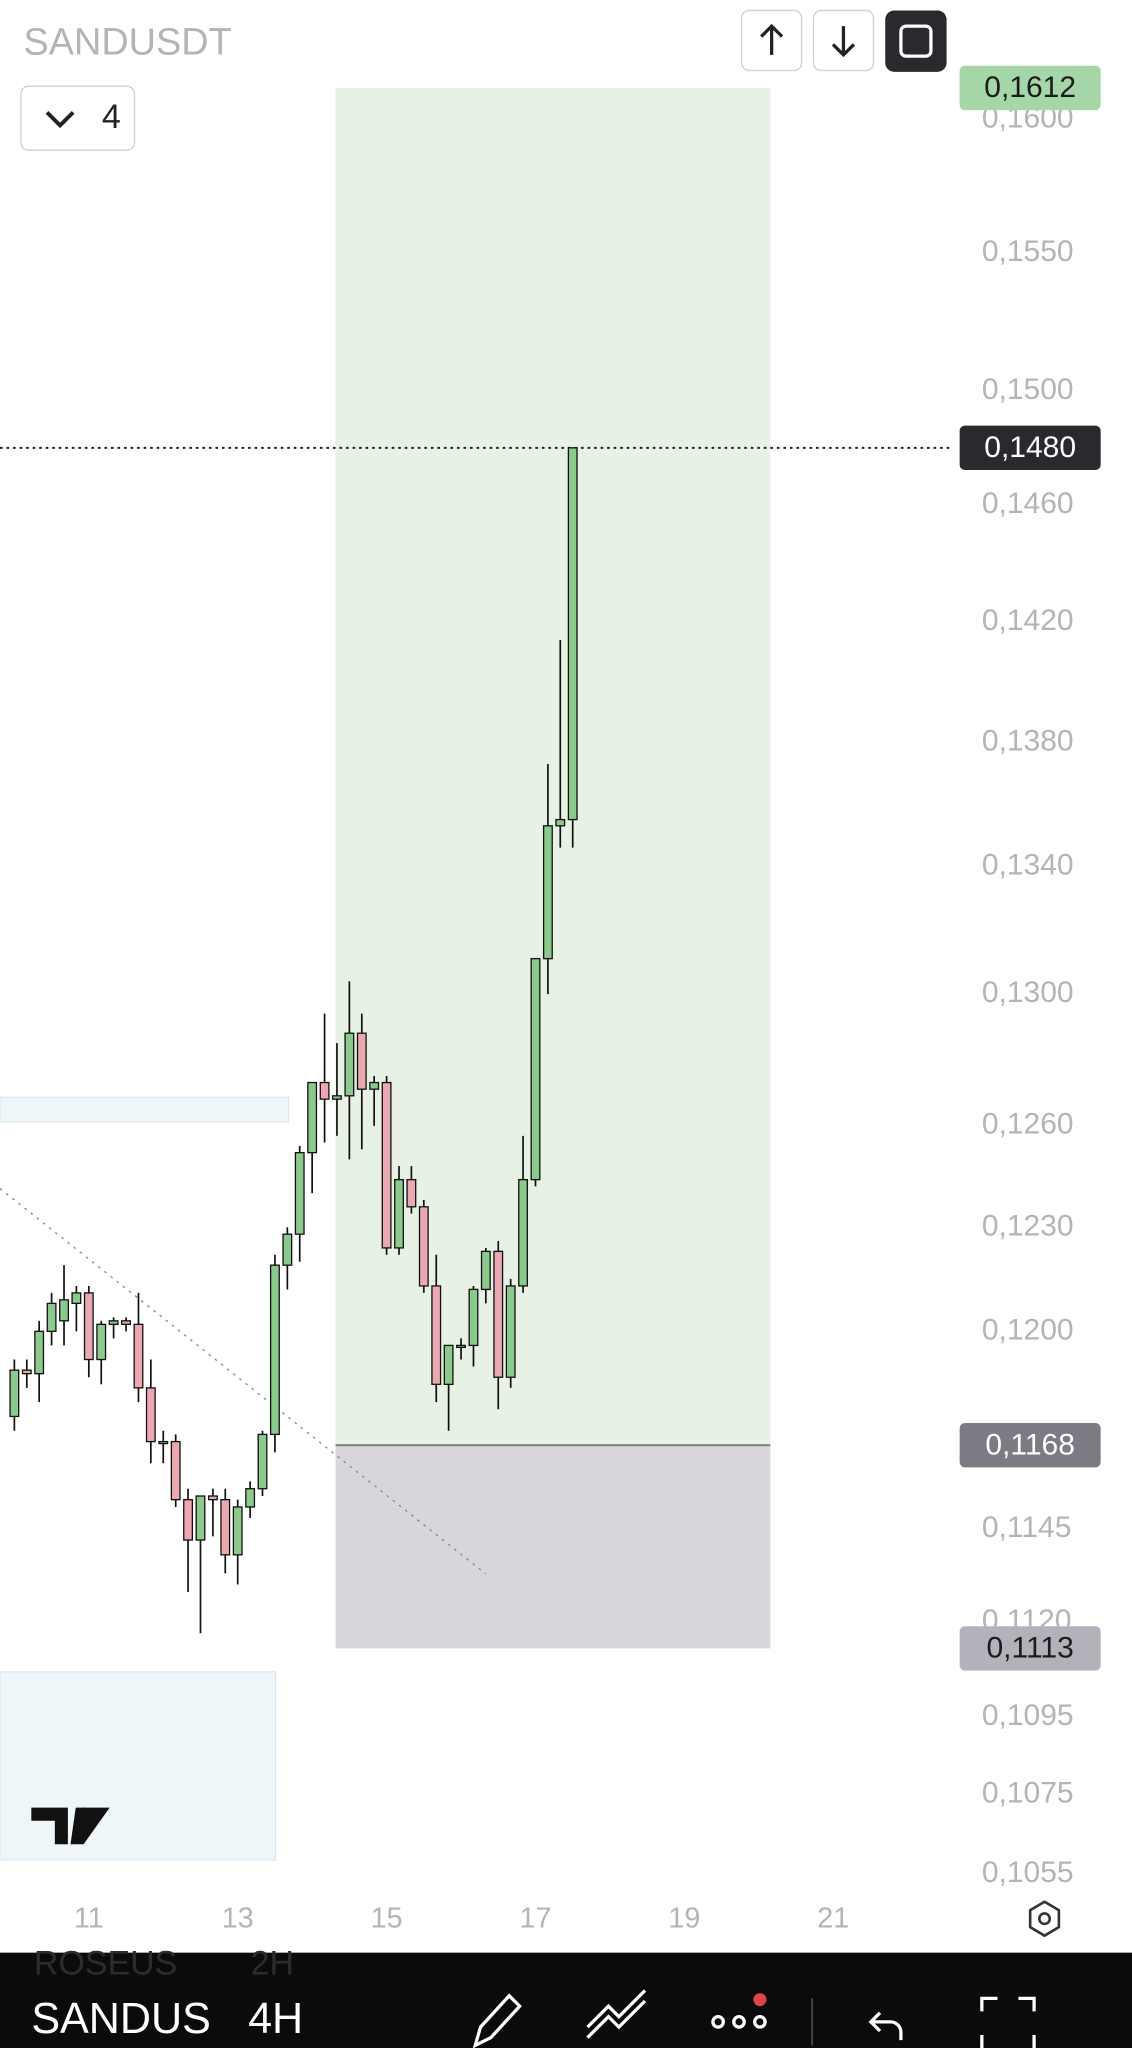 This screenshot has width=1132, height=2048. What do you see at coordinates (243, 1381) in the screenshot?
I see `trend-line` at bounding box center [243, 1381].